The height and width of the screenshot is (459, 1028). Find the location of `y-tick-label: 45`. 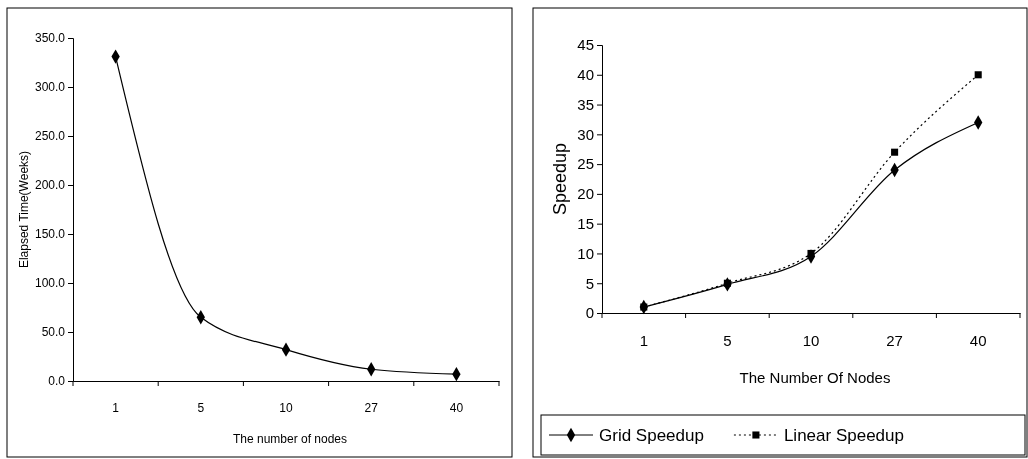

y-tick-label: 45 is located at coordinates (585, 45).